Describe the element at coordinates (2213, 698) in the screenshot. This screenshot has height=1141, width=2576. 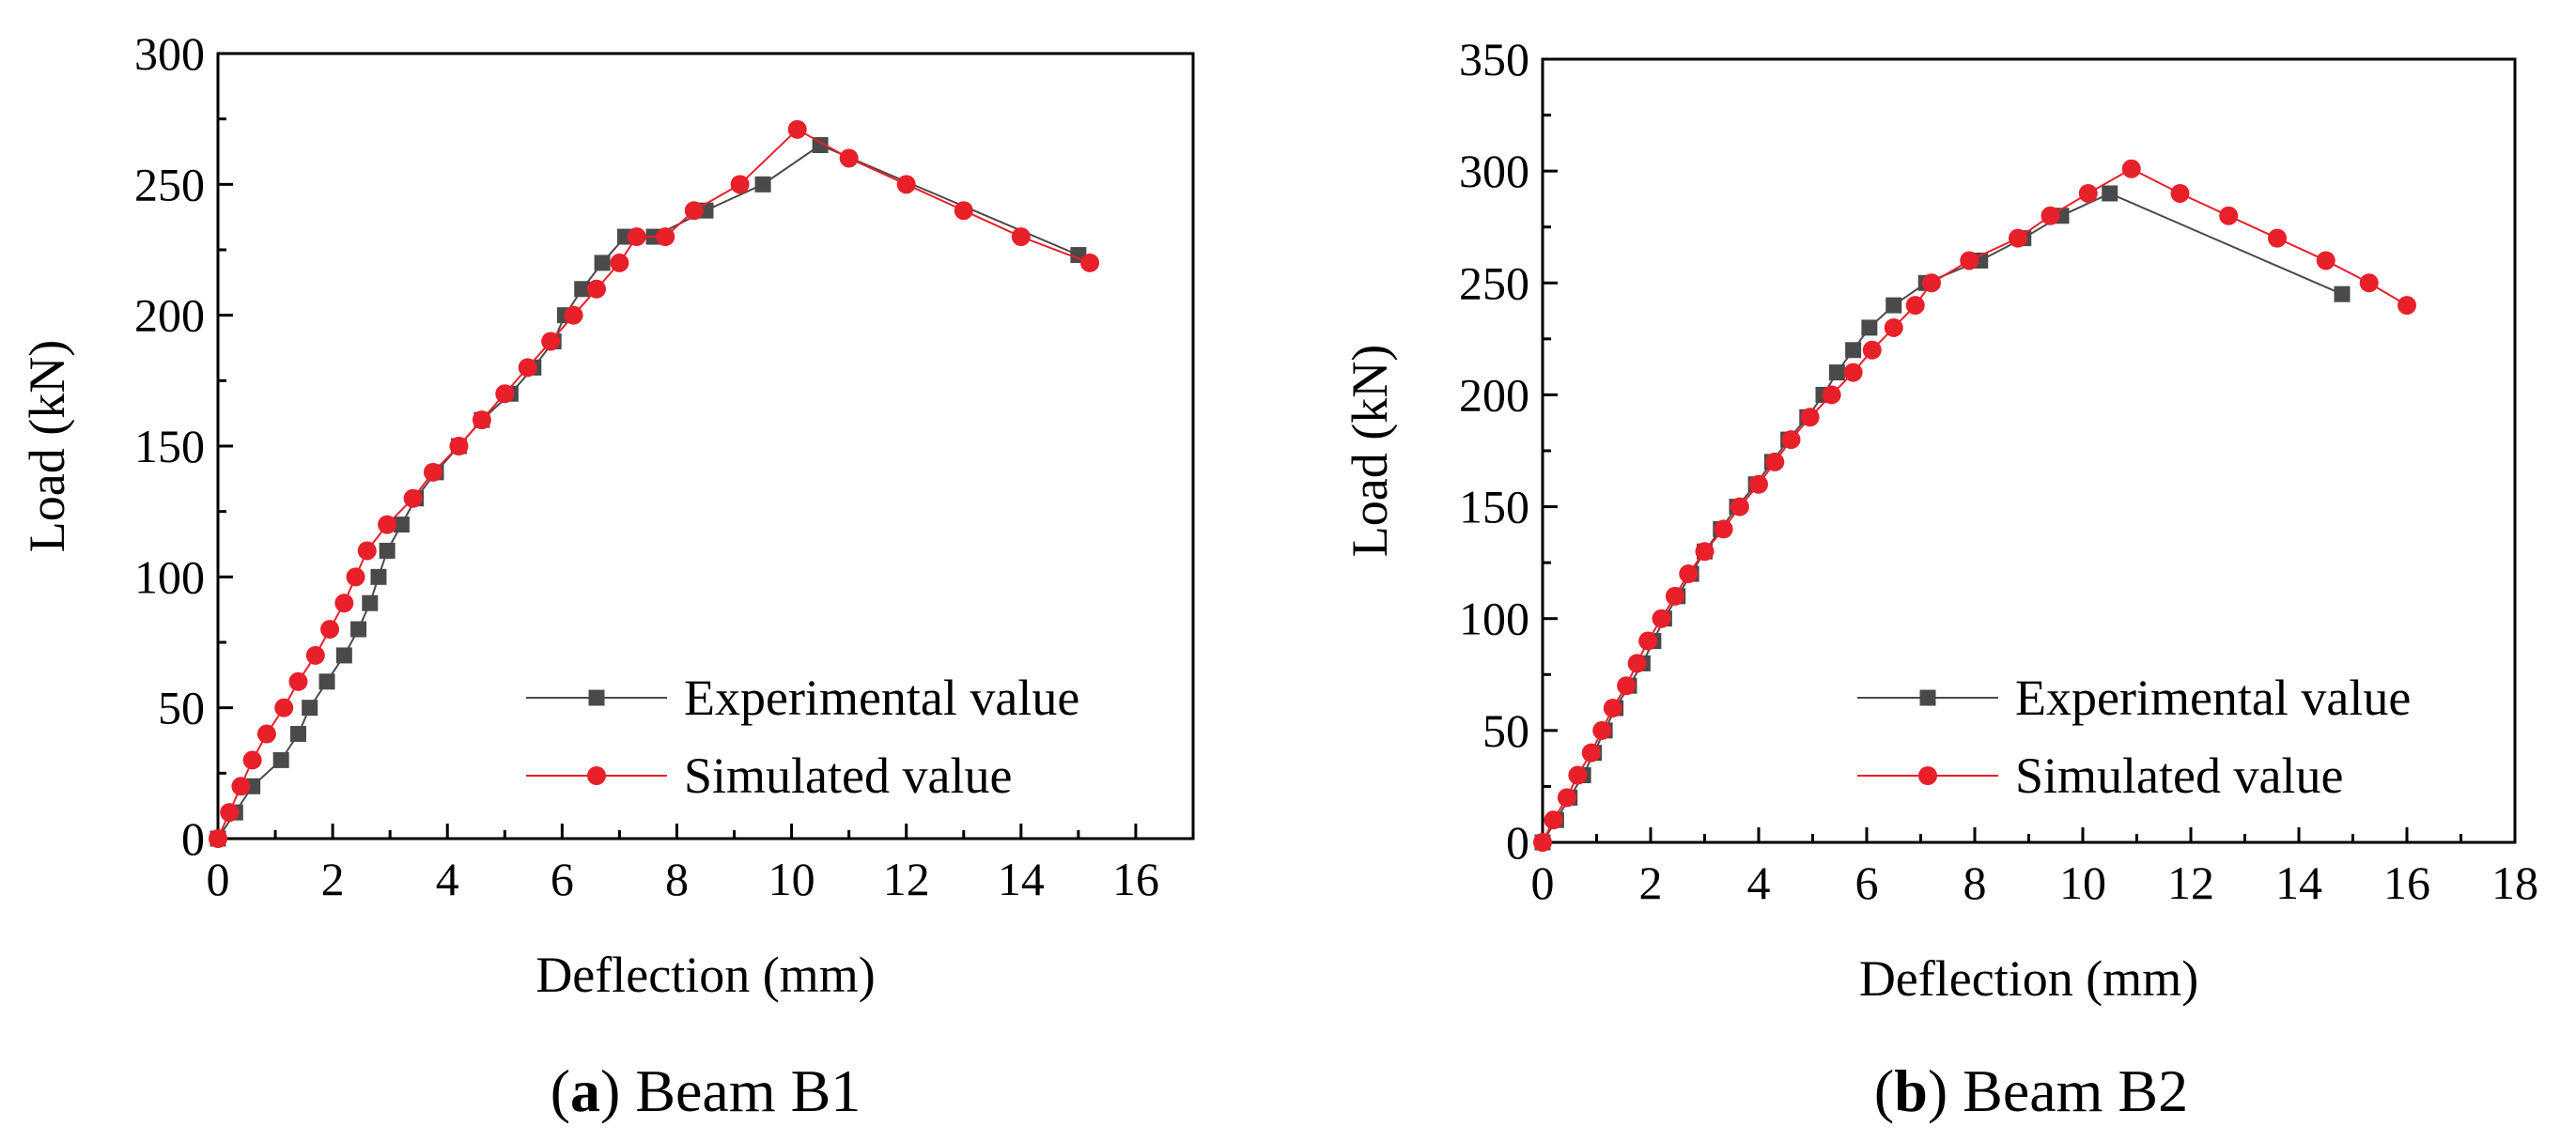
I see `legend-label: Experimental value` at that location.